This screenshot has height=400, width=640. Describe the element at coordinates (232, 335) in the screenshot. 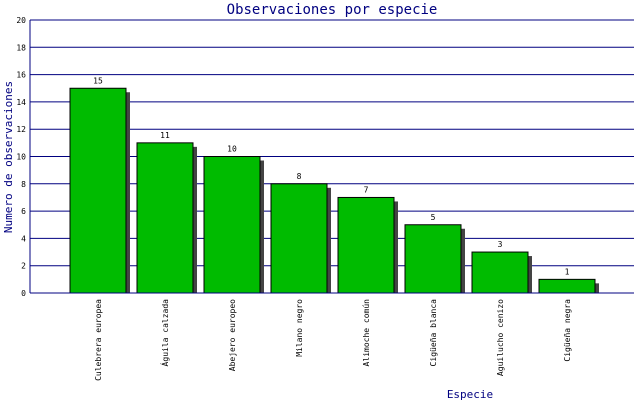

I see `x-tick-label: Abejero europeo` at that location.